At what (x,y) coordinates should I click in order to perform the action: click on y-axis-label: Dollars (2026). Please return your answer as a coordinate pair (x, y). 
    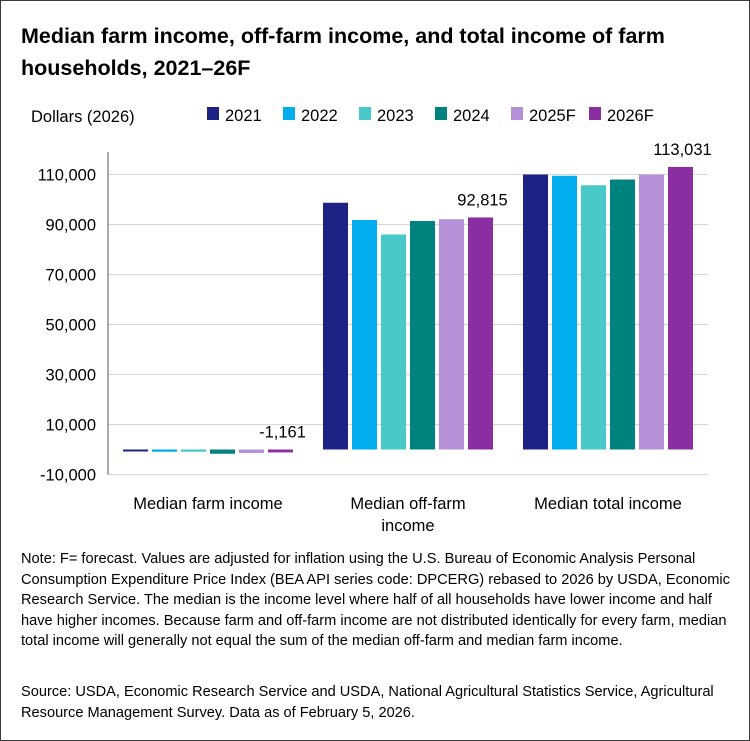
    Looking at the image, I should click on (83, 117).